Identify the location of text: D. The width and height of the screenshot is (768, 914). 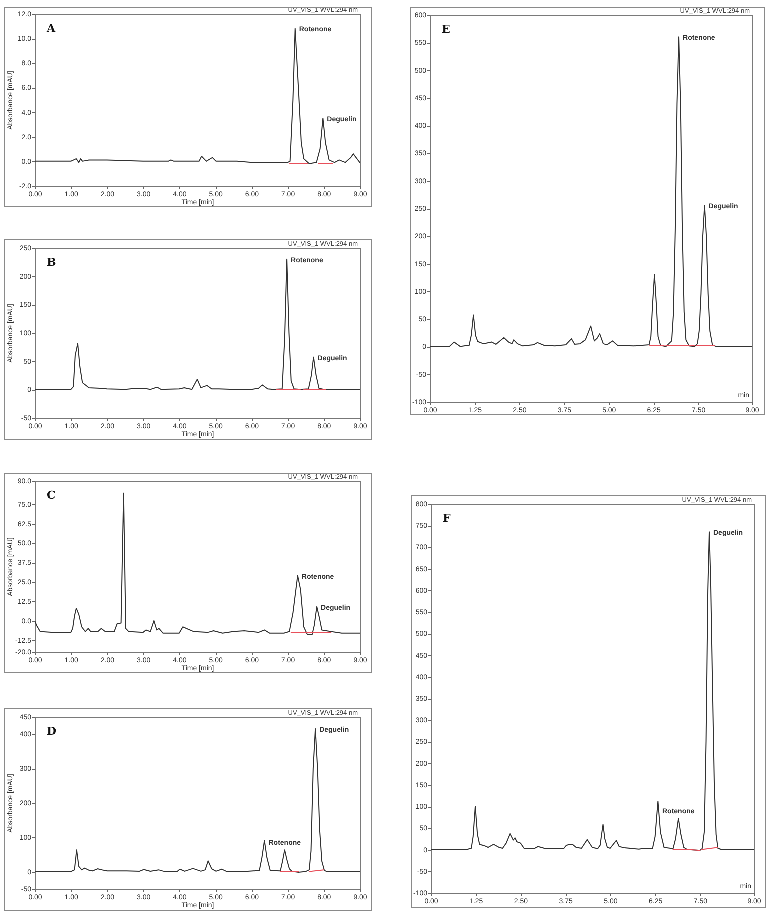
(52, 731).